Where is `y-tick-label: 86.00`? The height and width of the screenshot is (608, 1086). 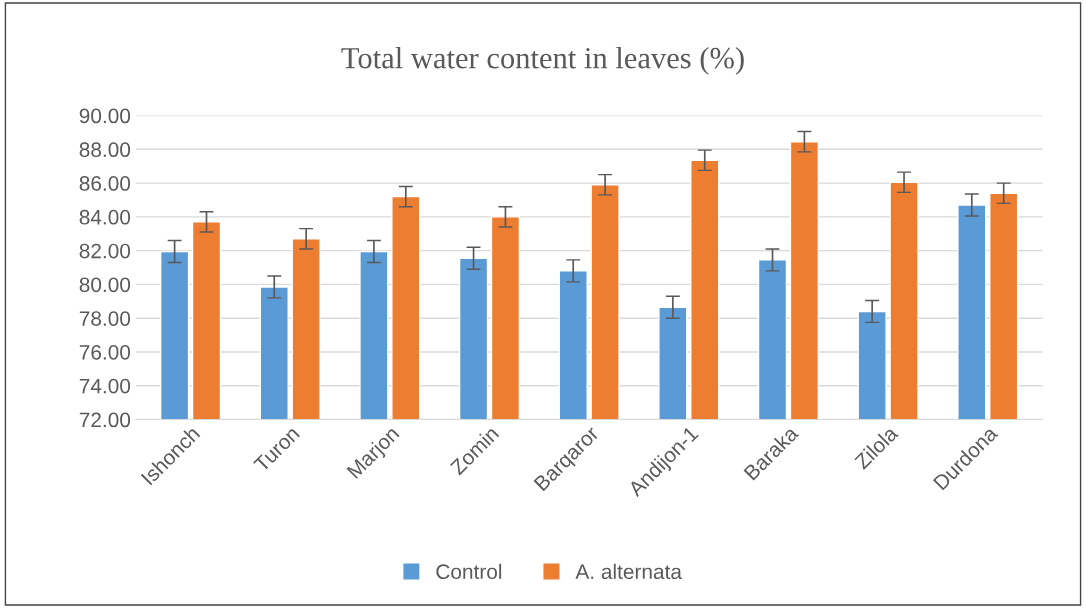 y-tick-label: 86.00 is located at coordinates (105, 183).